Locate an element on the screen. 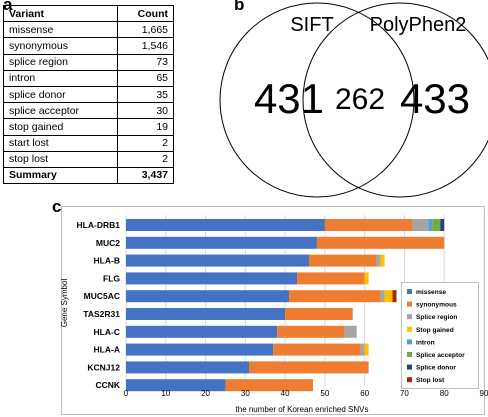 The width and height of the screenshot is (488, 417). legend-entry: synonymous is located at coordinates (436, 305).